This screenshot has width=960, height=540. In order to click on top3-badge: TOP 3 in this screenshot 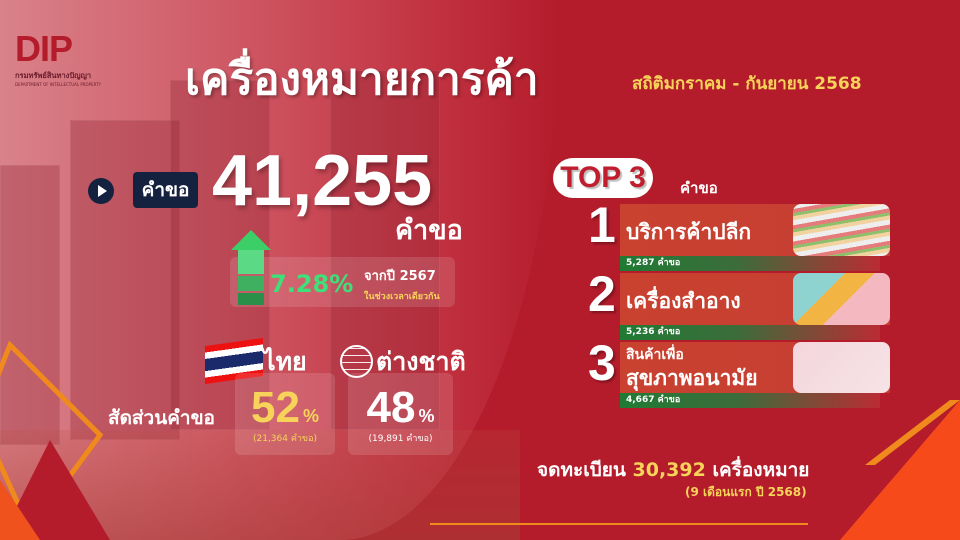, I will do `click(603, 178)`.